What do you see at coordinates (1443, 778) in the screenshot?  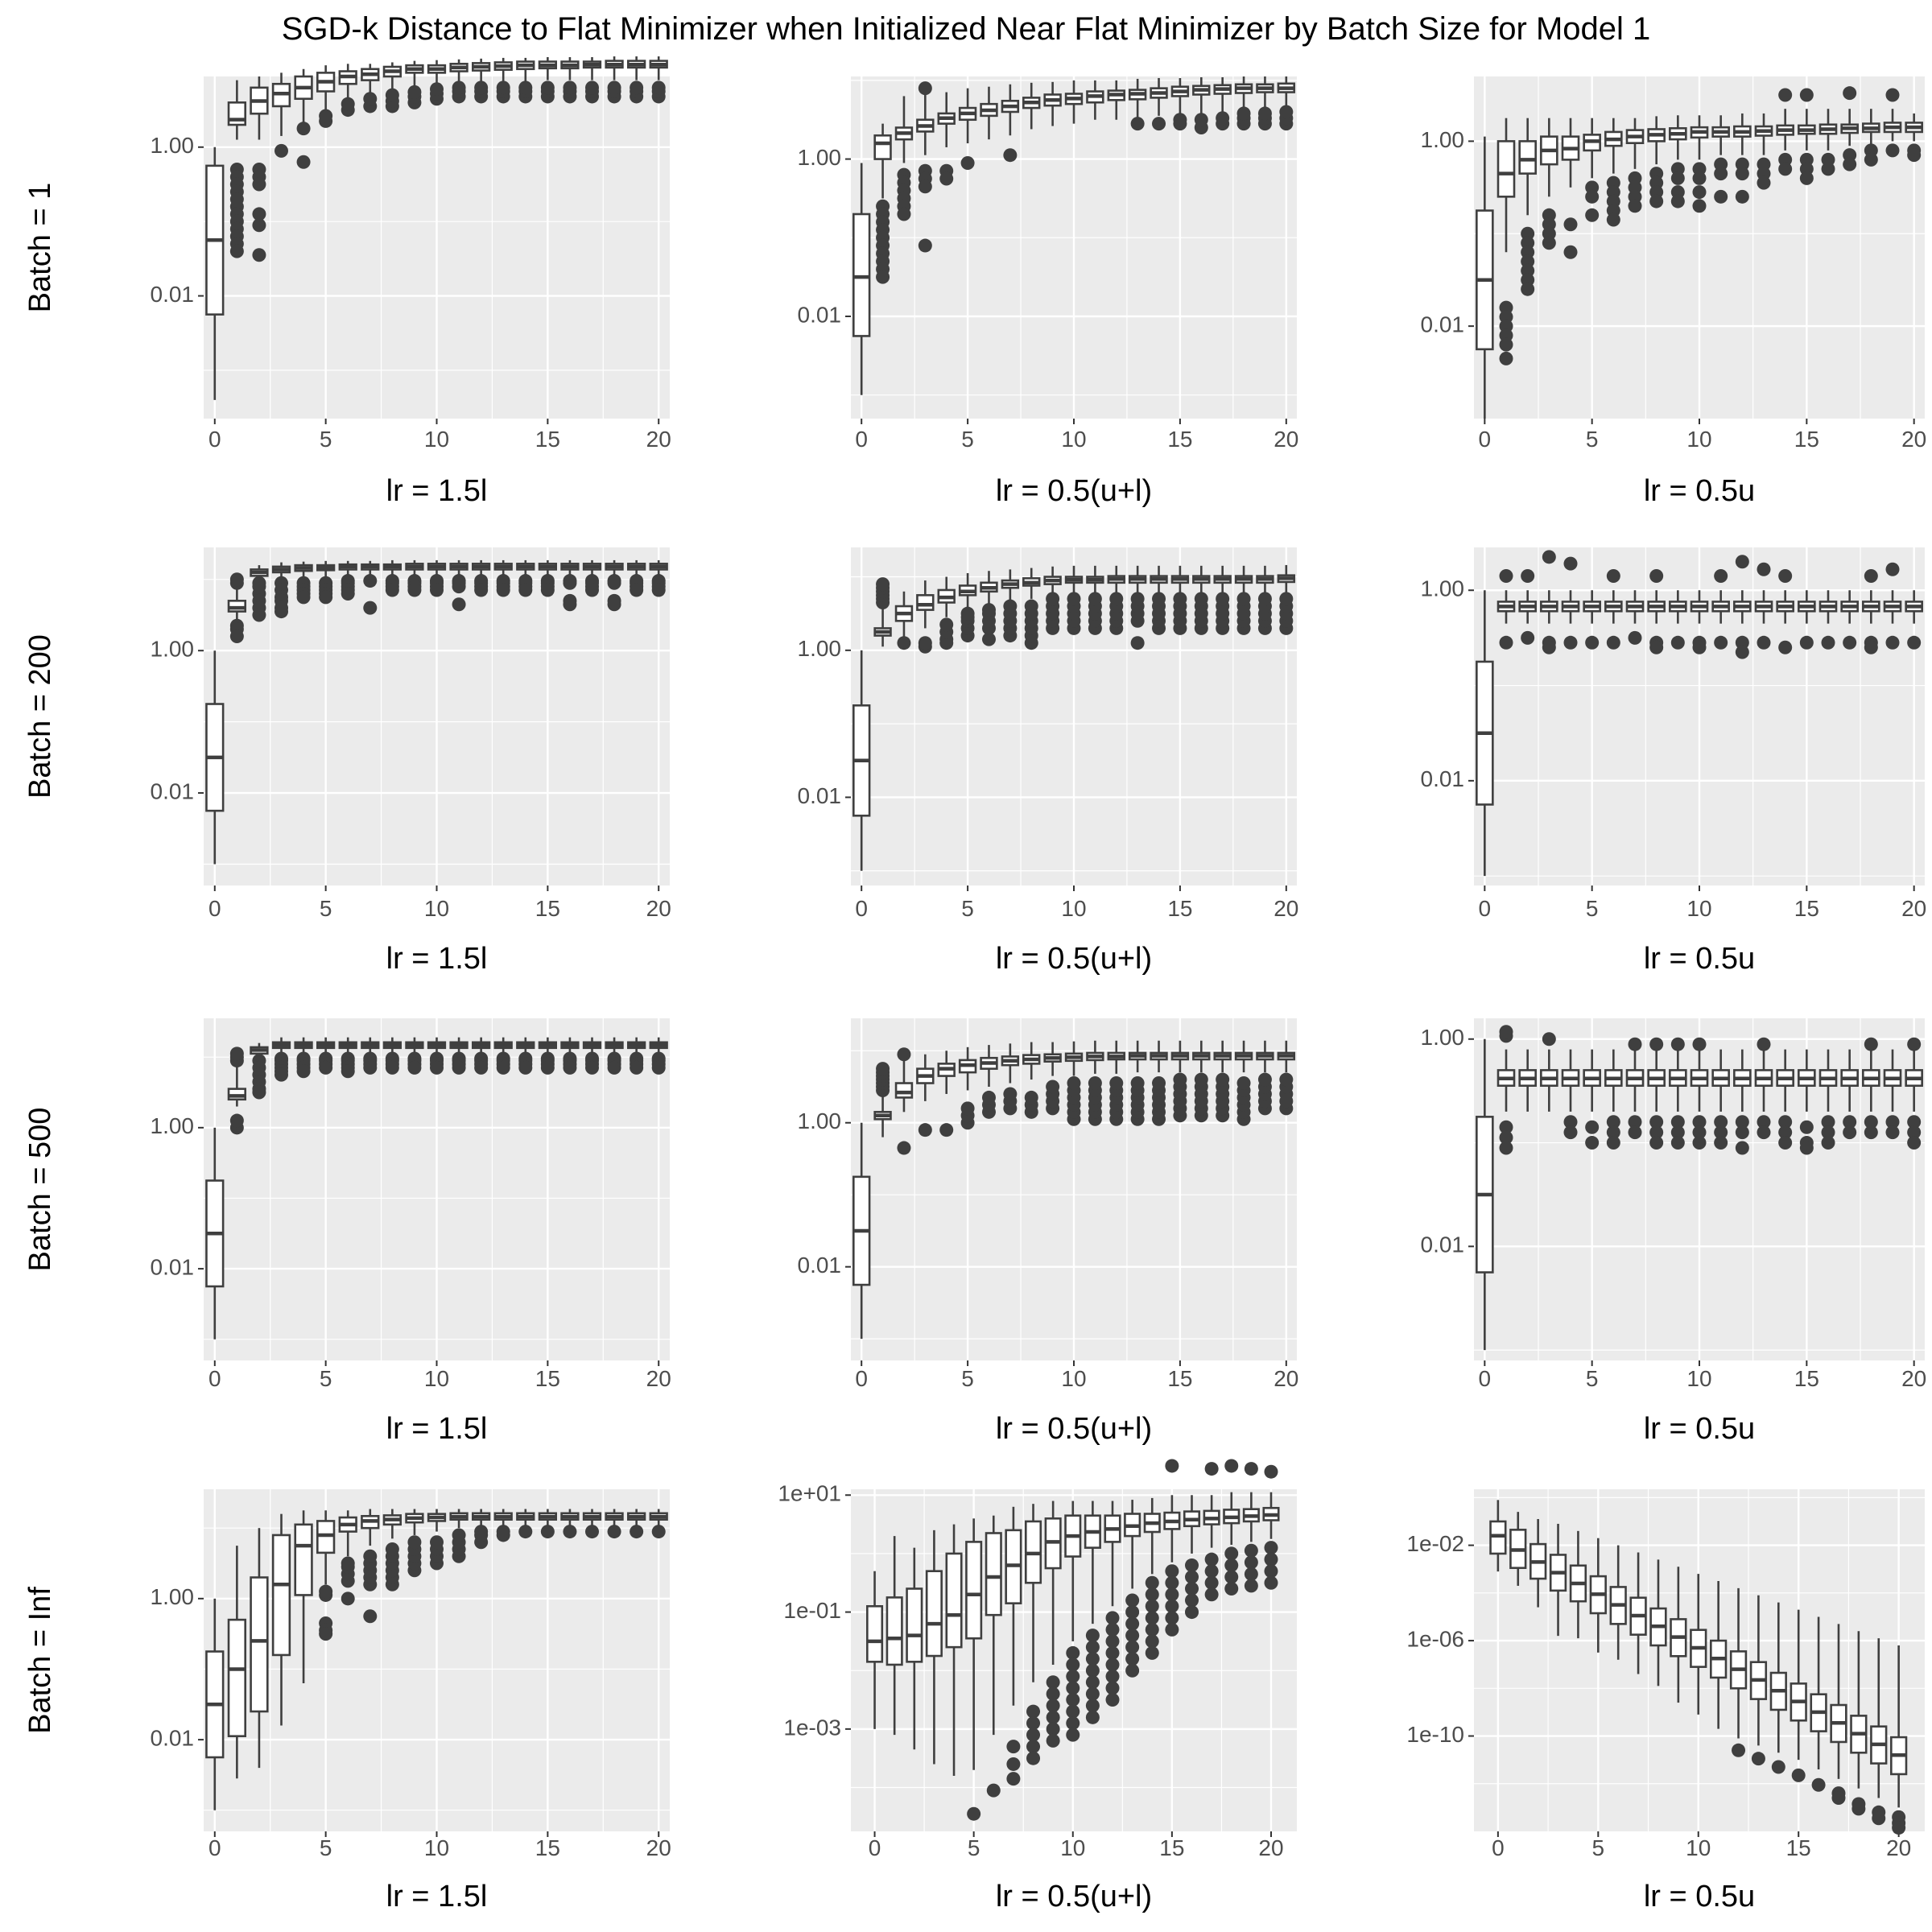 I see `y-tick-label: 0.01` at bounding box center [1443, 778].